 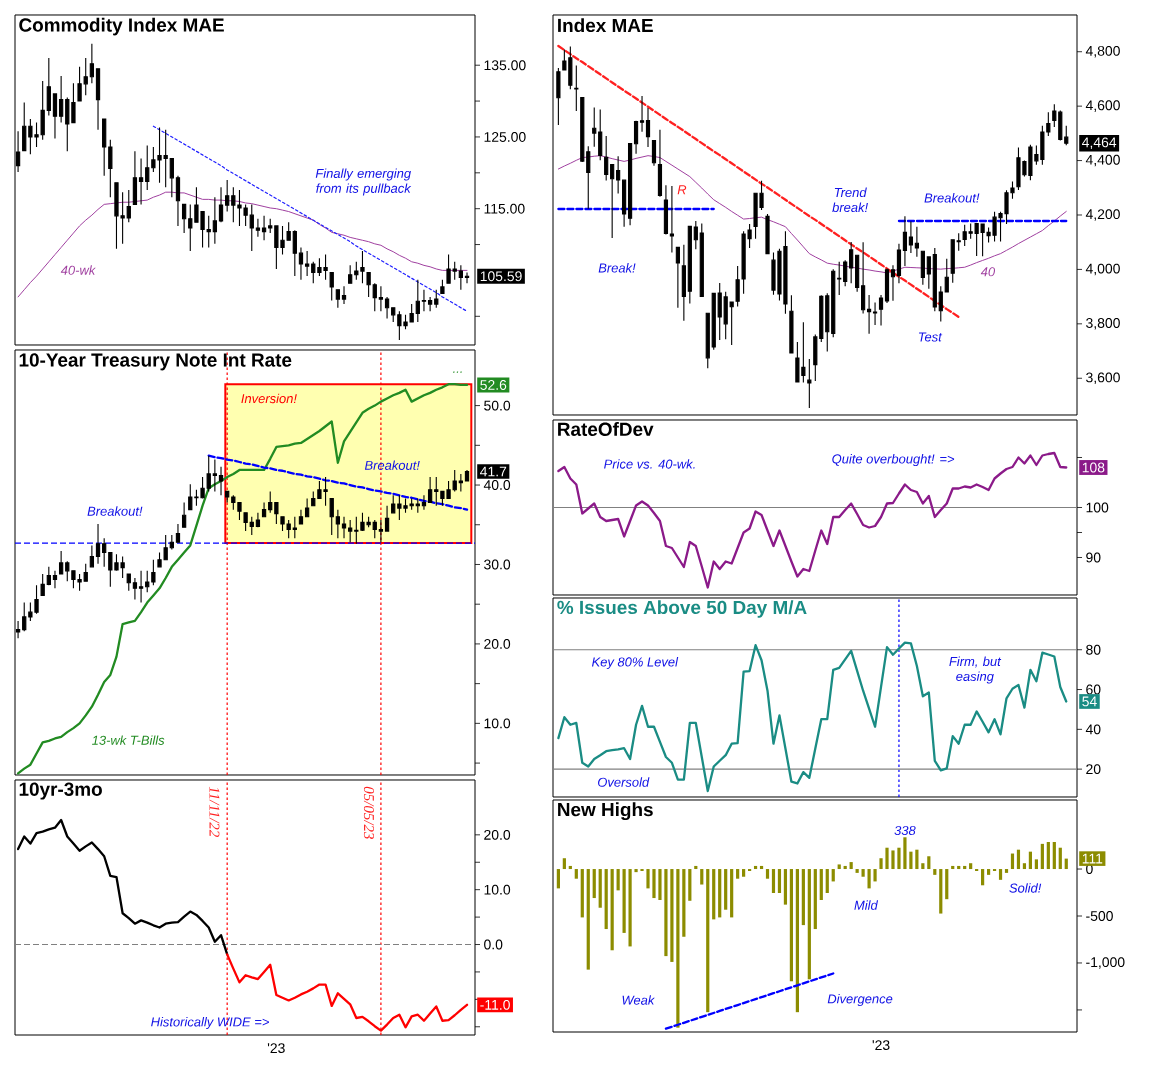 I want to click on y-tick-label: 80, so click(x=1093, y=649).